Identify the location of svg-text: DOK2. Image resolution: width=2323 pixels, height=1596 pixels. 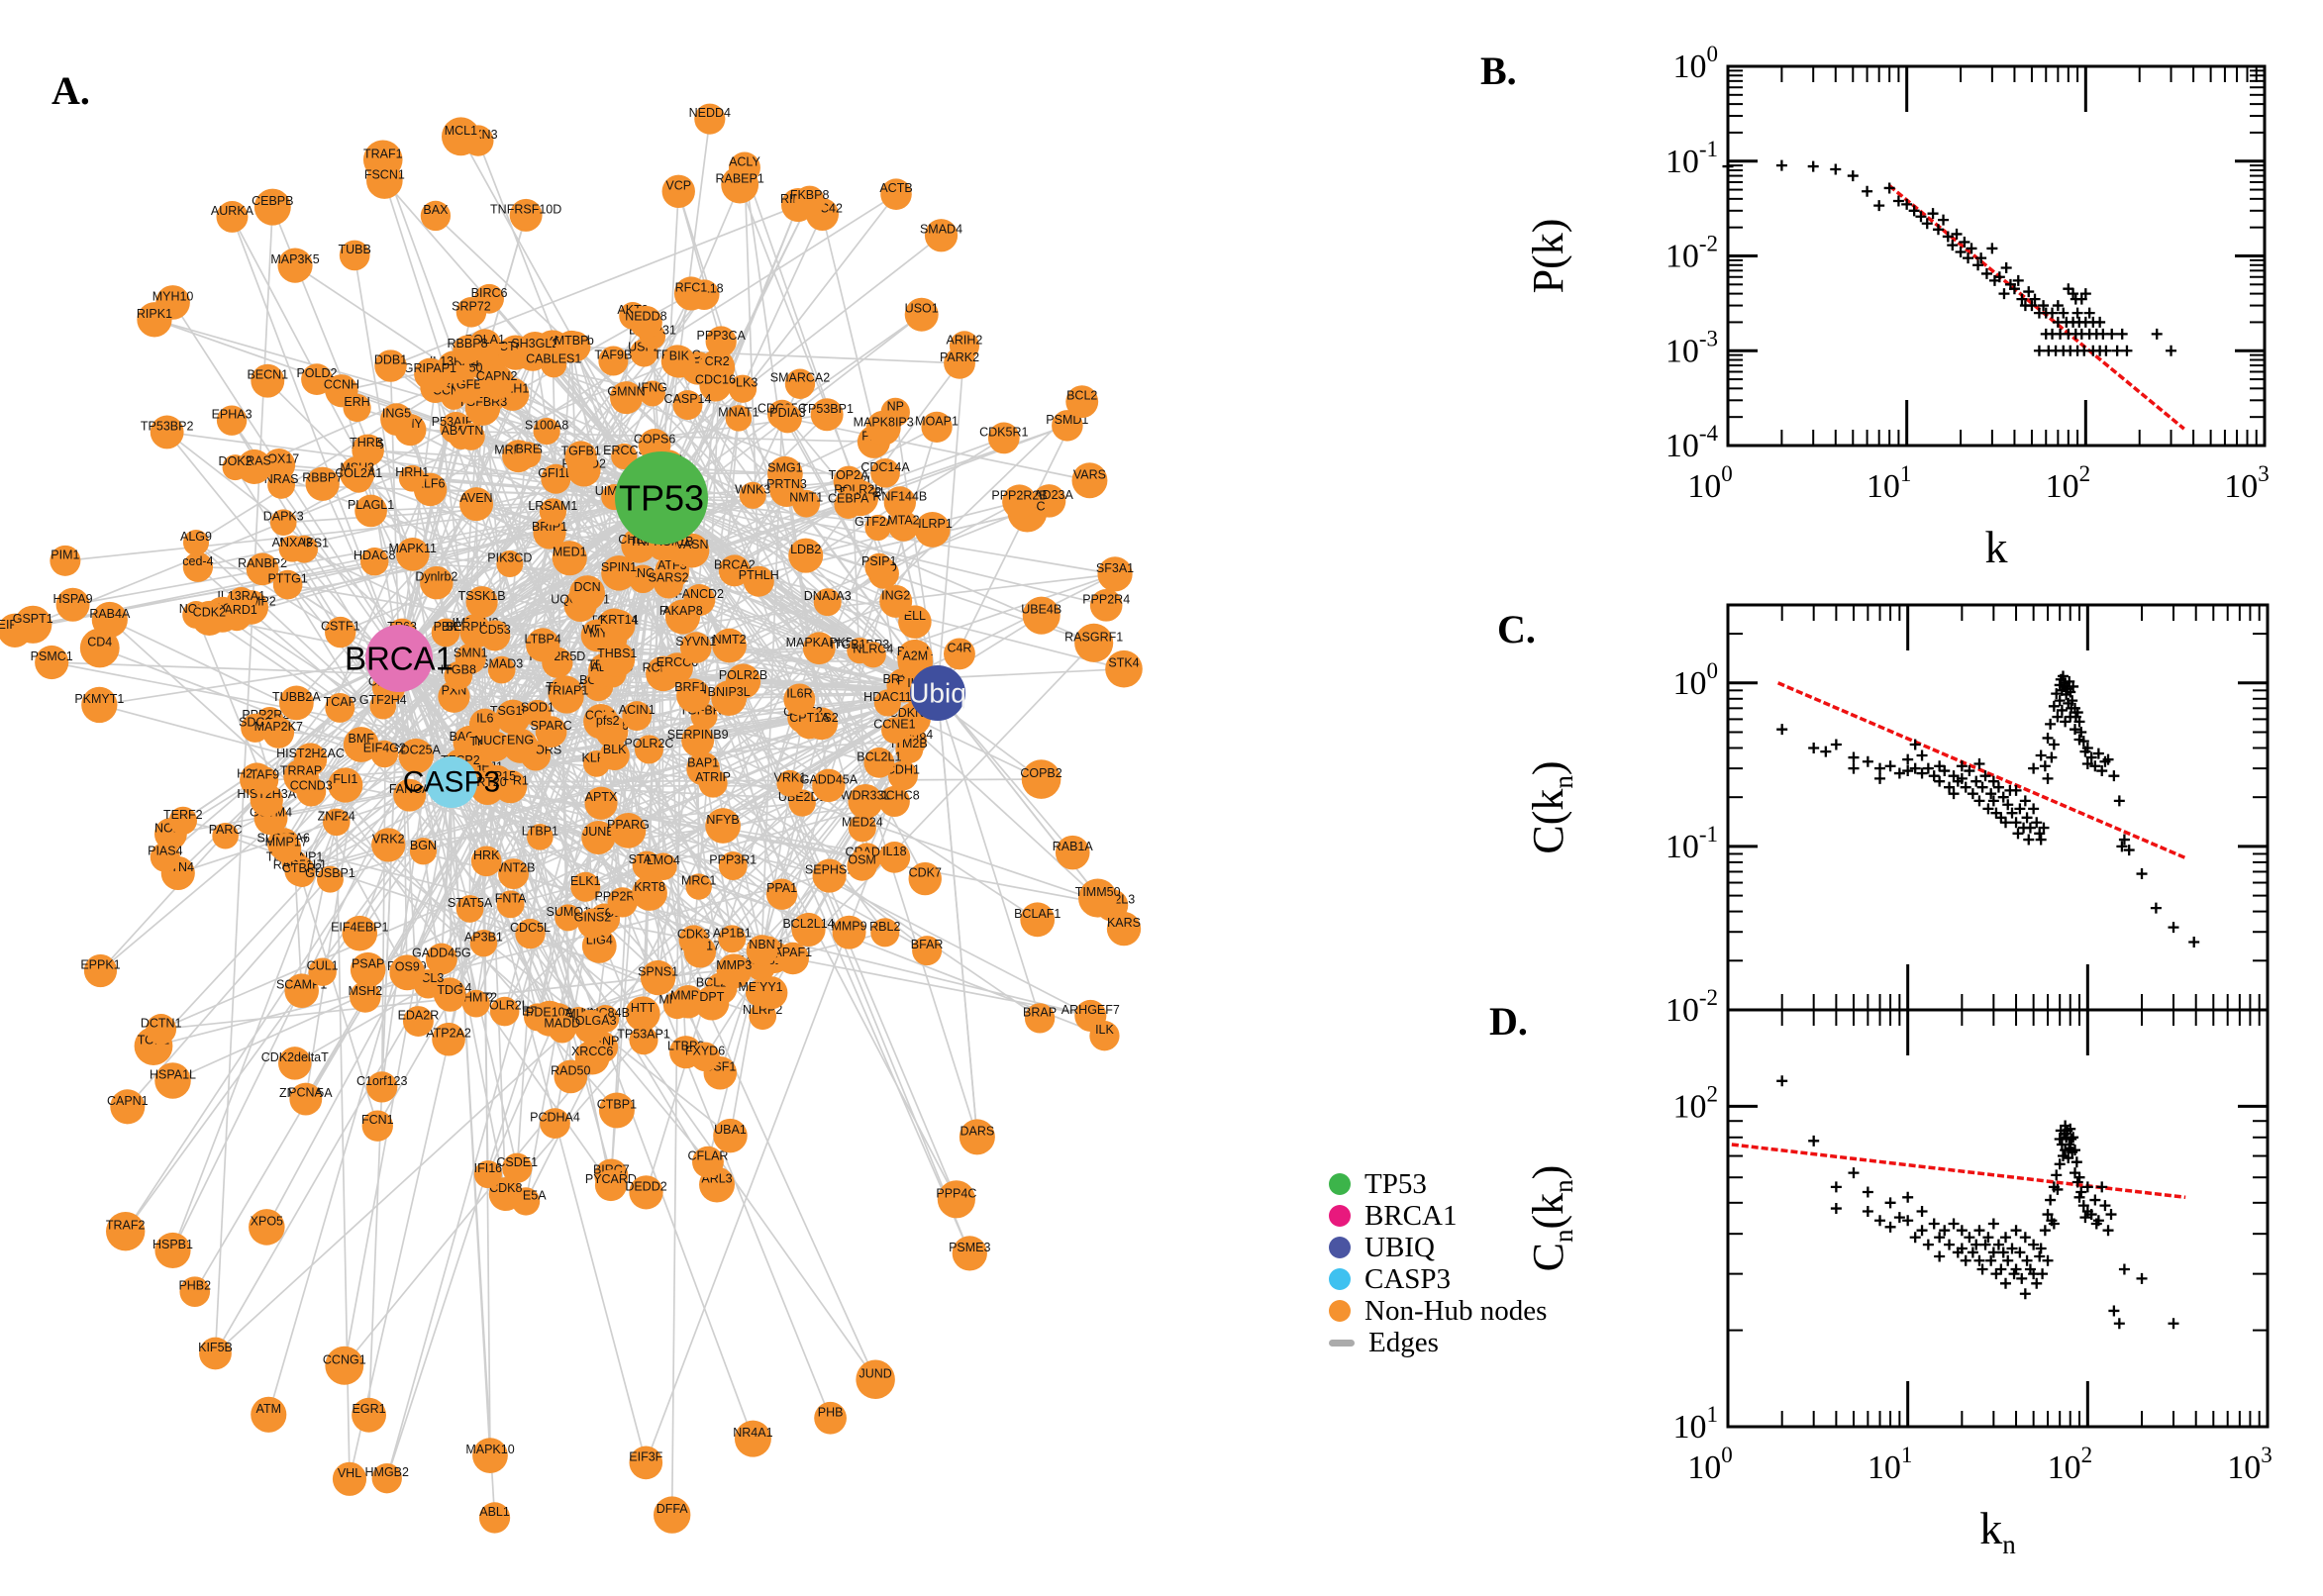
(235, 461).